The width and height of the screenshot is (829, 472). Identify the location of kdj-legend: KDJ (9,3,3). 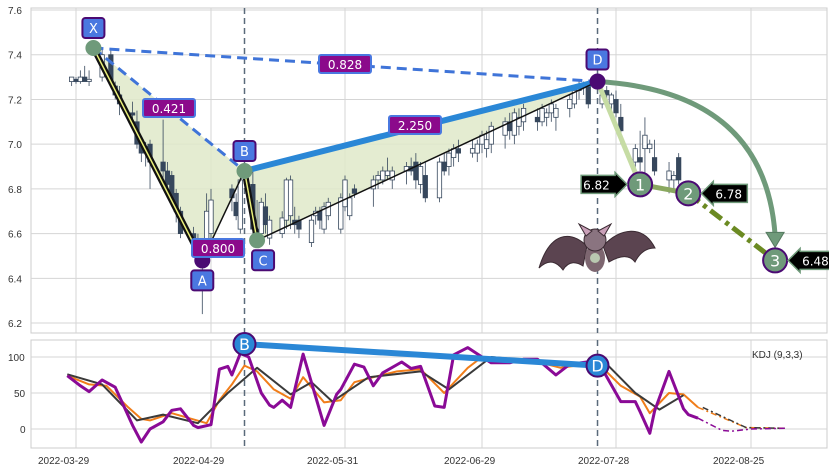
(777, 355).